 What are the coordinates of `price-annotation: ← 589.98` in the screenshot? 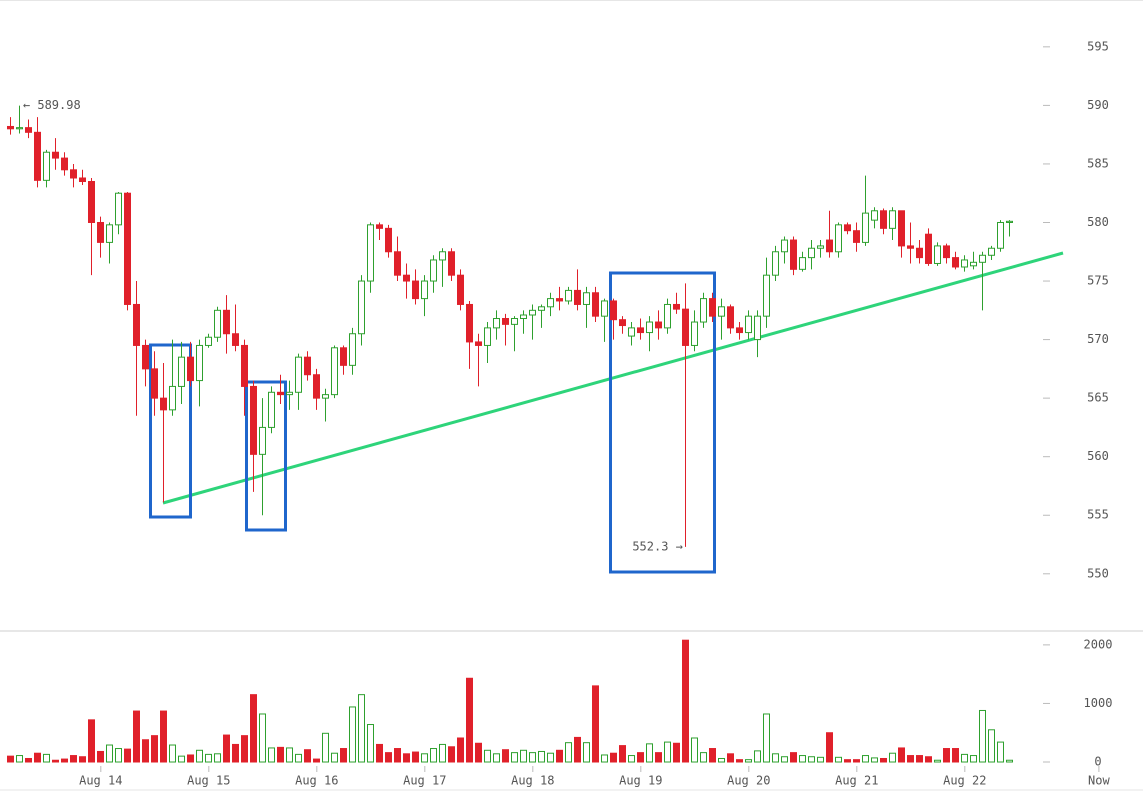 It's located at (52, 105).